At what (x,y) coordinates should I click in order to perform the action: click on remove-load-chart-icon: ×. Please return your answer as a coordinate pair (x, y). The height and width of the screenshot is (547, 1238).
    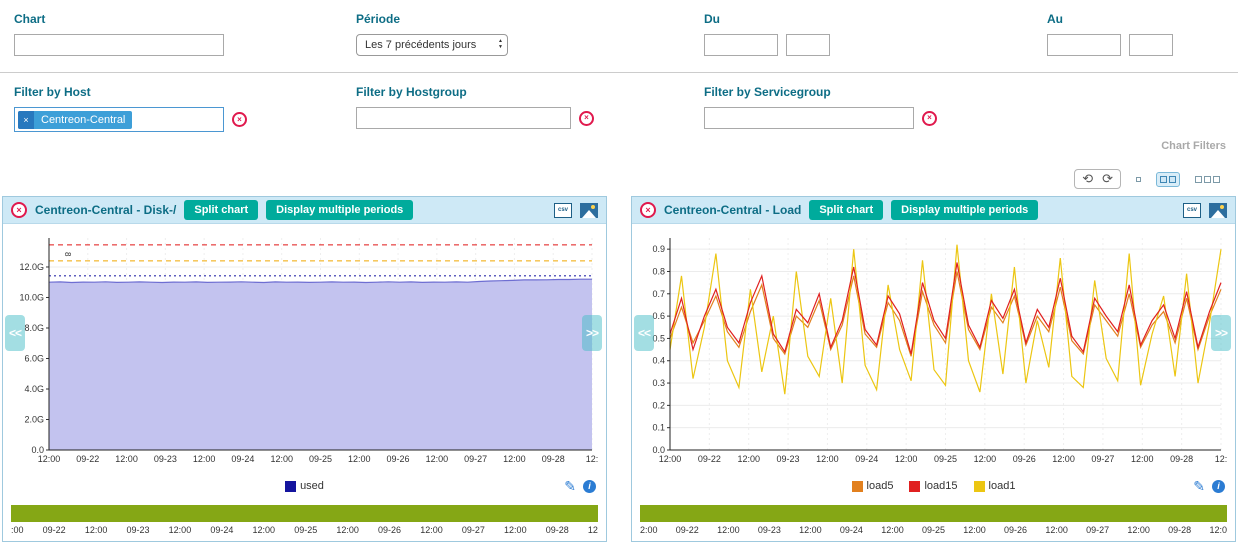
    Looking at the image, I should click on (648, 210).